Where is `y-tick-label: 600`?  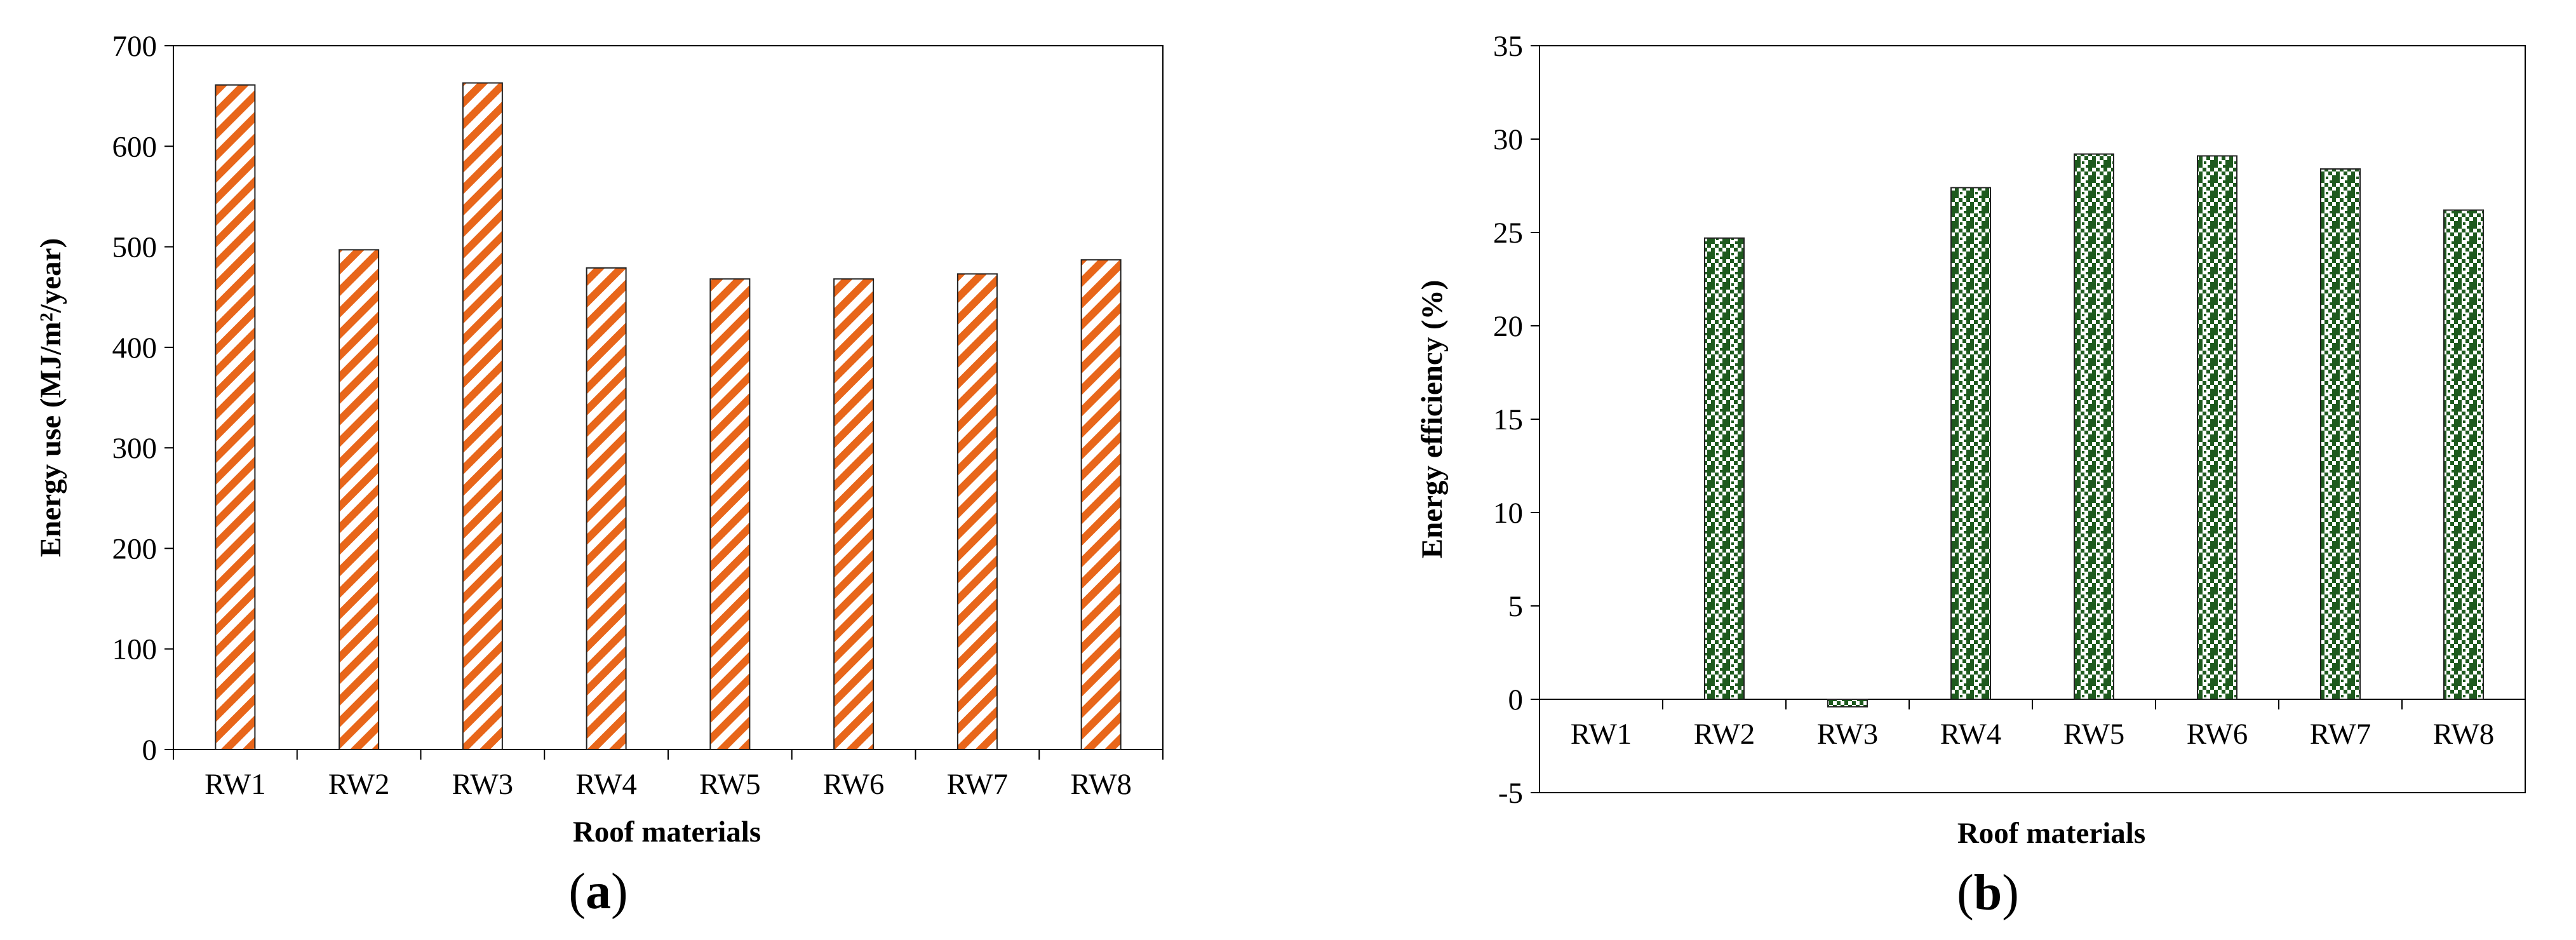
y-tick-label: 600 is located at coordinates (135, 146).